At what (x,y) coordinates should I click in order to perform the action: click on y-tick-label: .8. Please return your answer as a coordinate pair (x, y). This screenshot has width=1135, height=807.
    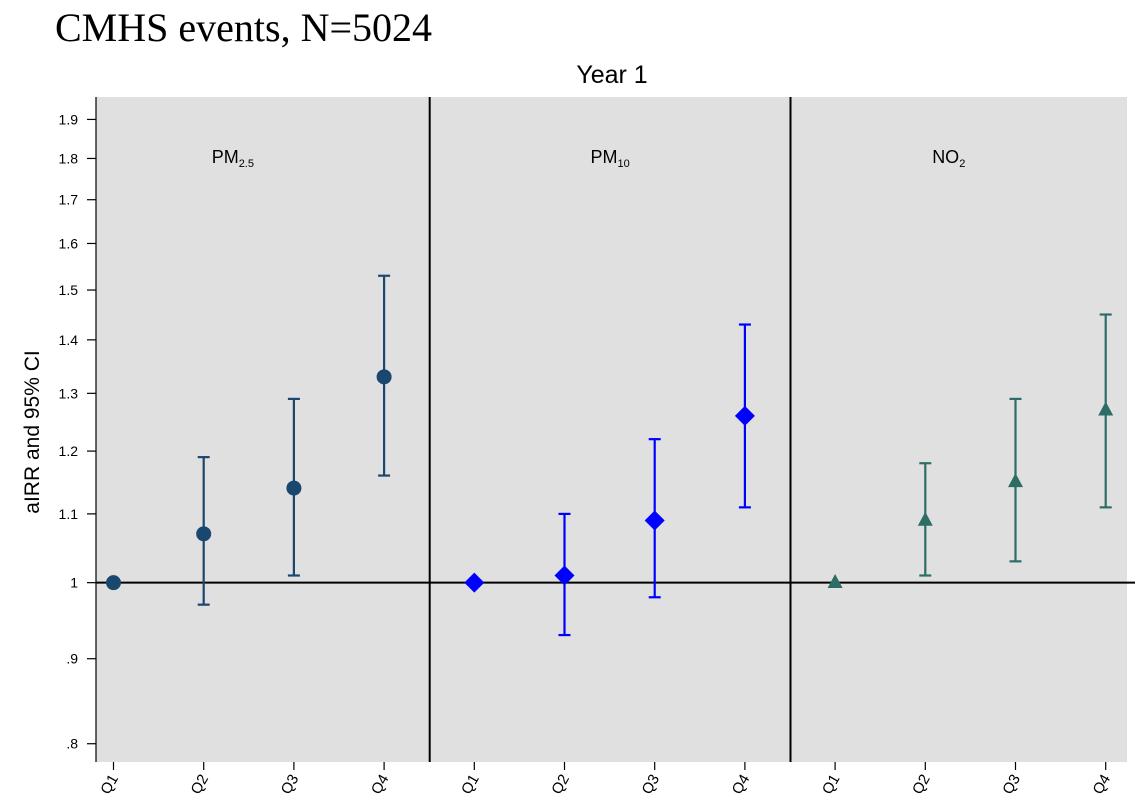
    Looking at the image, I should click on (72, 744).